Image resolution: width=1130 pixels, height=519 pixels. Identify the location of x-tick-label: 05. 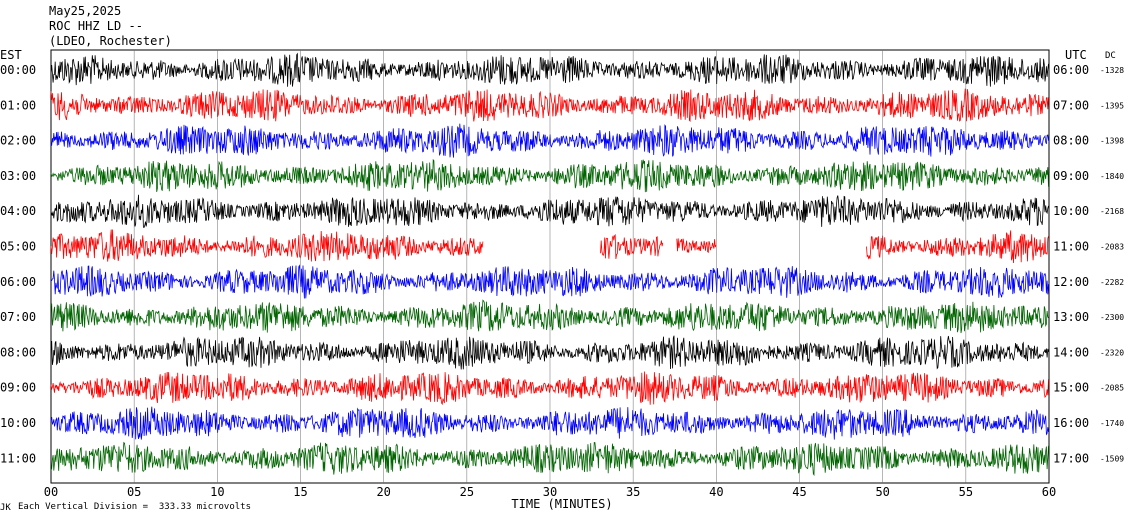
(134, 492).